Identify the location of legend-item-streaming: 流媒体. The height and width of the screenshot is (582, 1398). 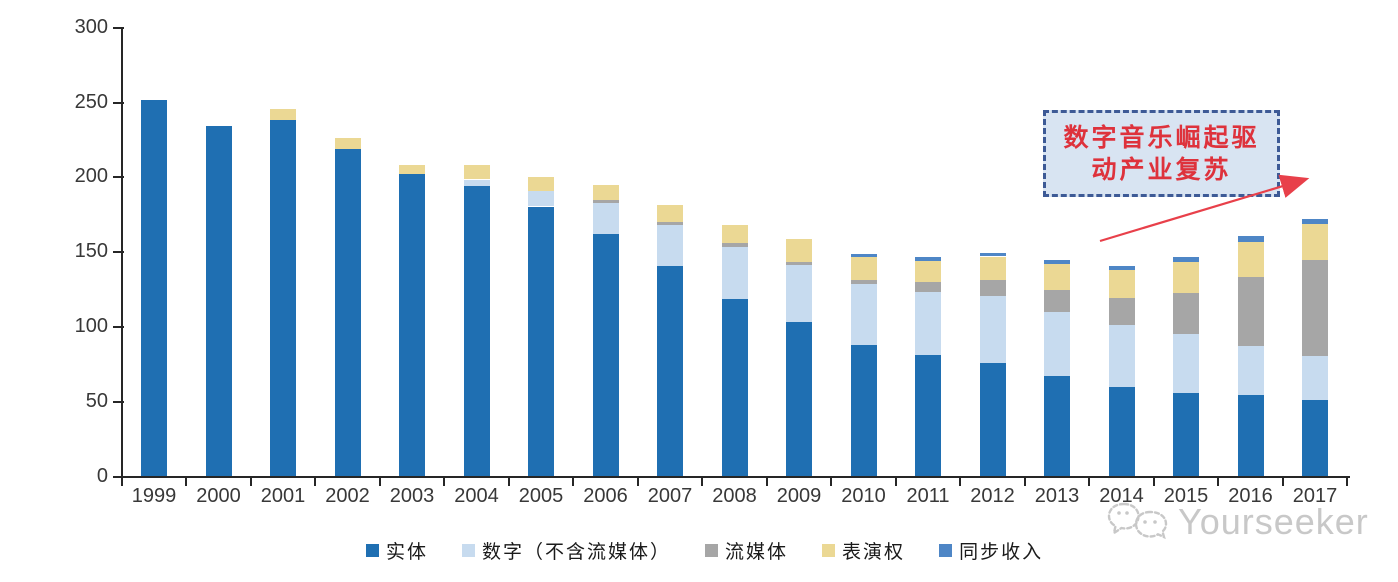
(746, 550).